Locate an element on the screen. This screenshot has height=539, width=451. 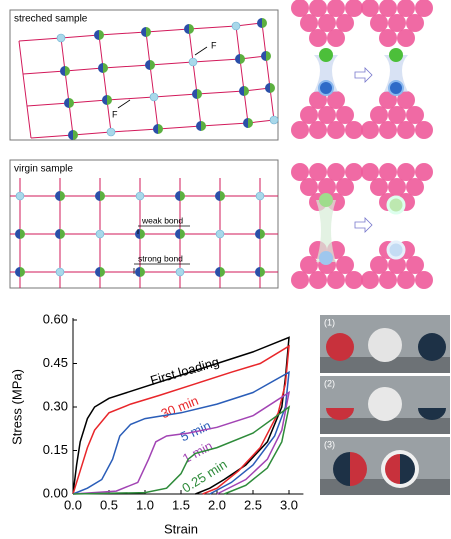
photo-label: (3) is located at coordinates (329, 444).